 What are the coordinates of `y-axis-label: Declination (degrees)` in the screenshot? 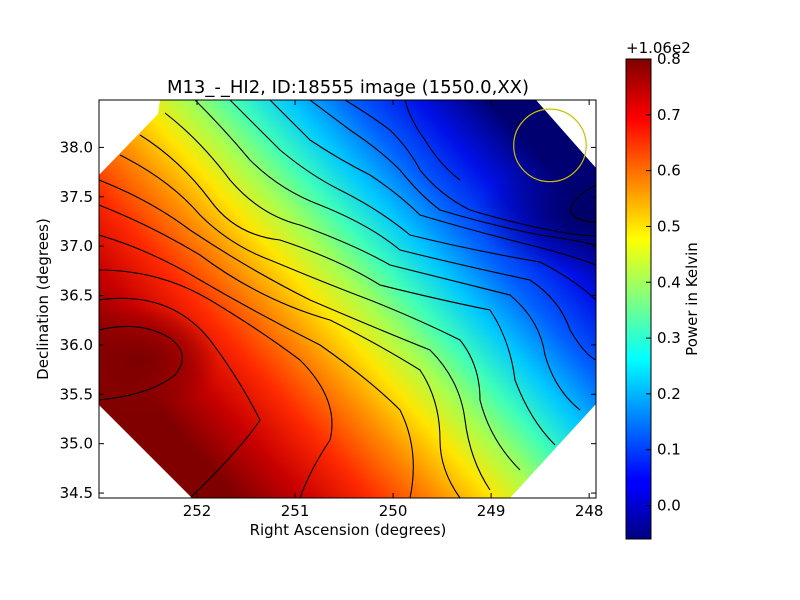 It's located at (43, 299).